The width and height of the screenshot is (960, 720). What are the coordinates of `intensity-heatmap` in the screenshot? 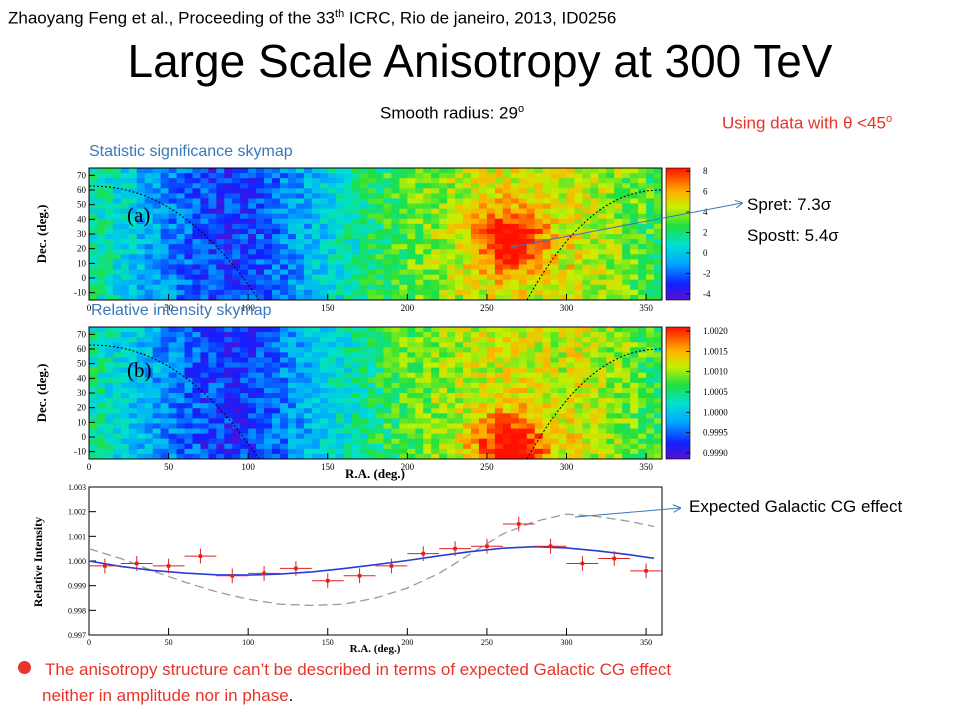 It's located at (376, 393).